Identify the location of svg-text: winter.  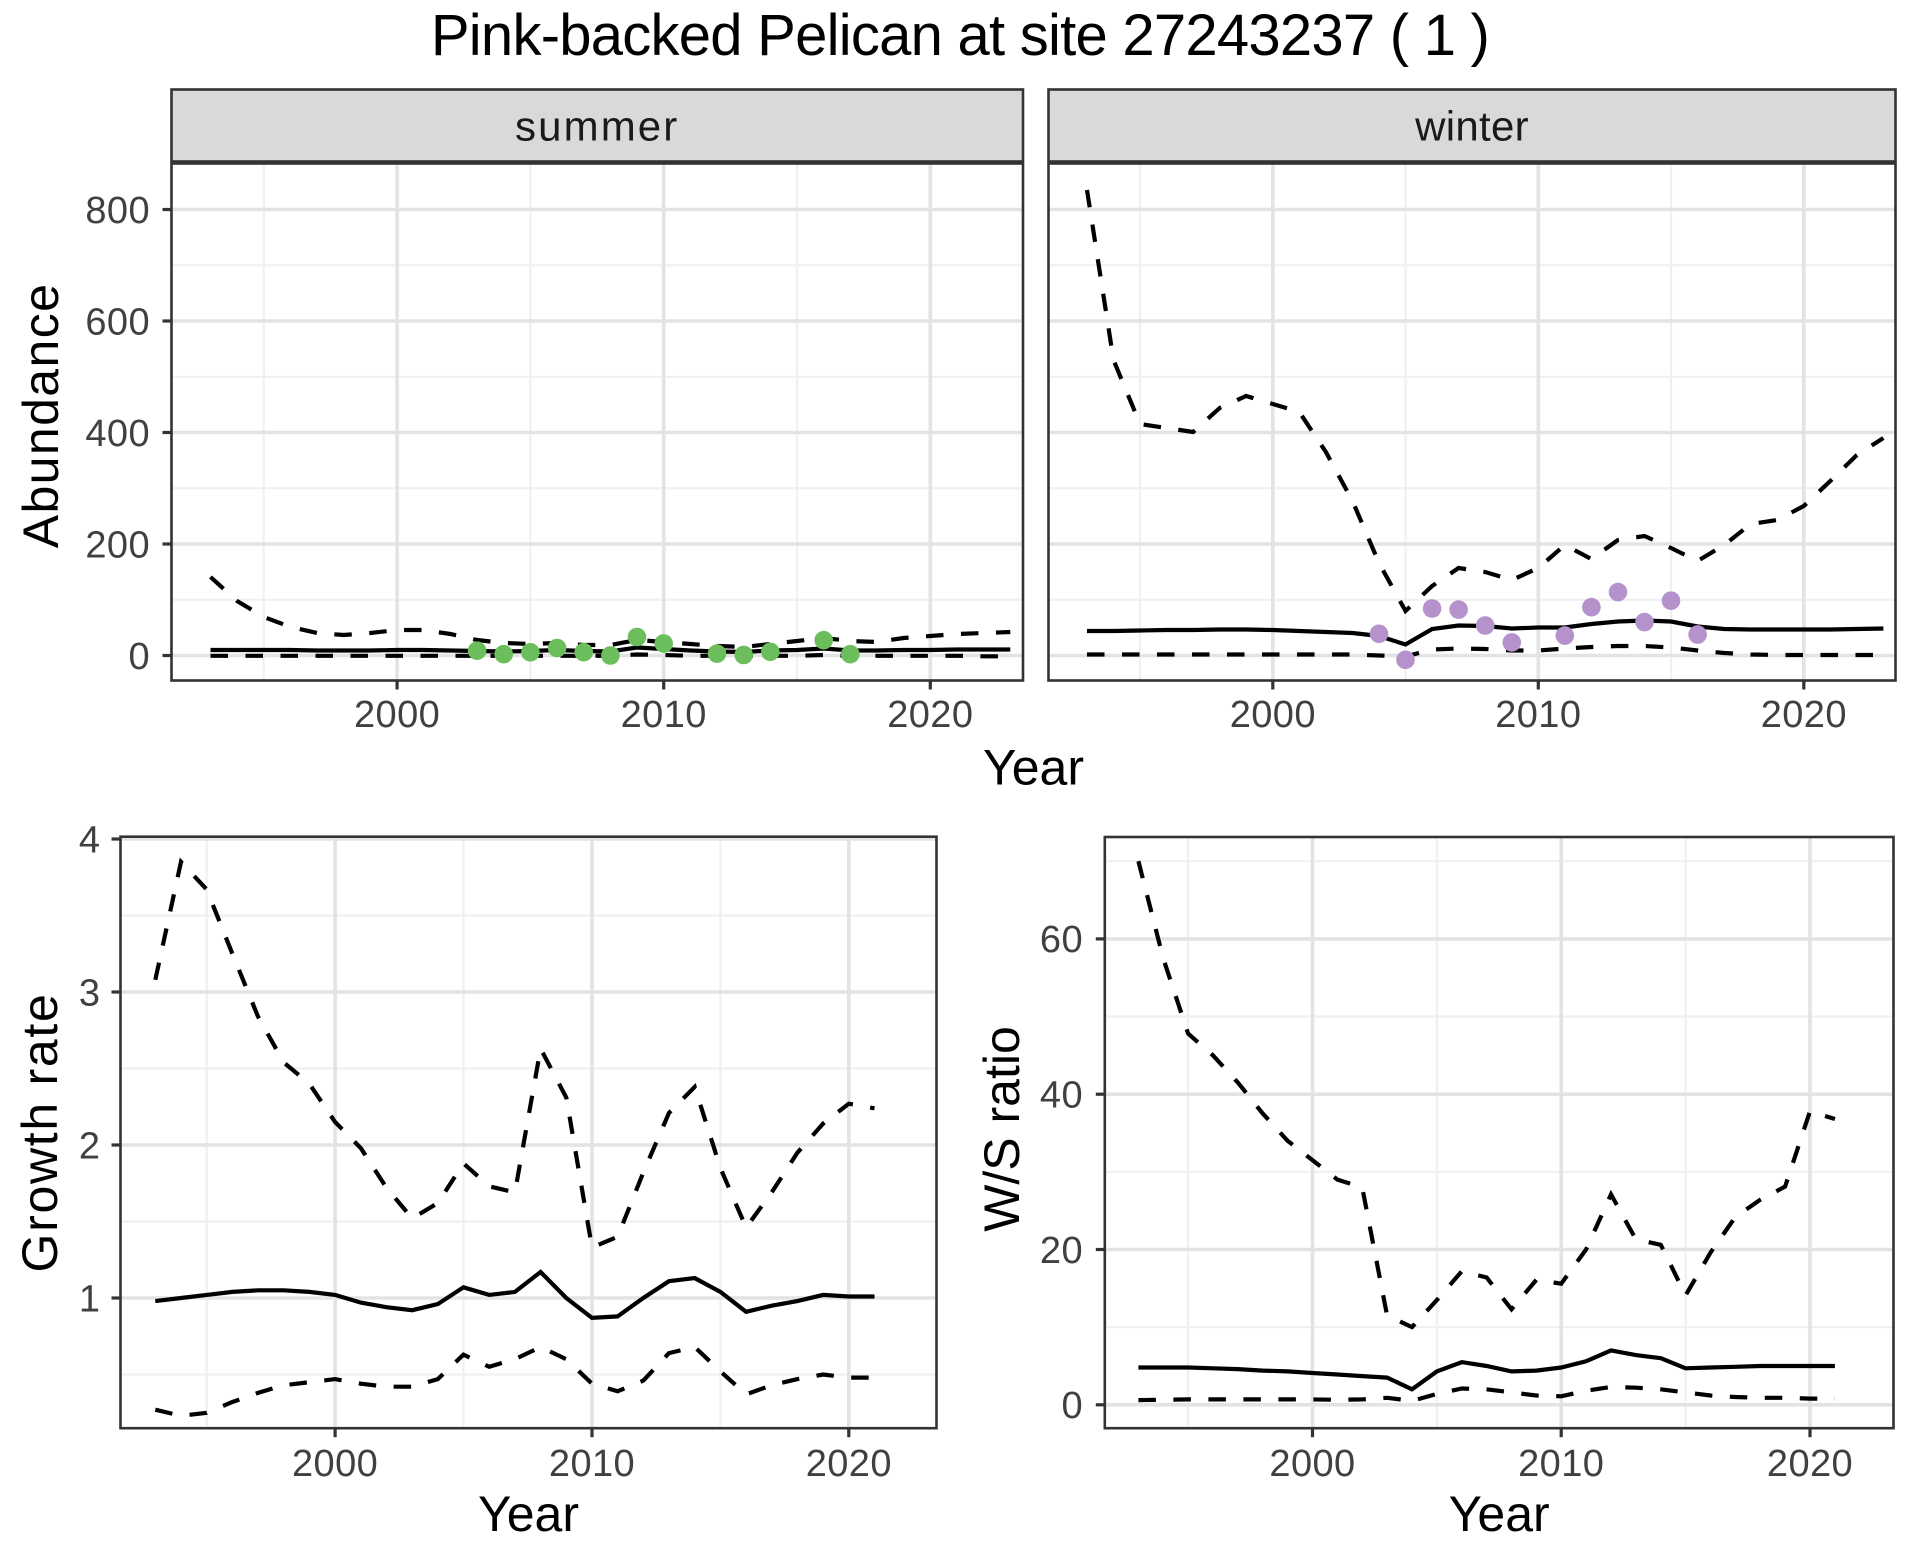
(1471, 125).